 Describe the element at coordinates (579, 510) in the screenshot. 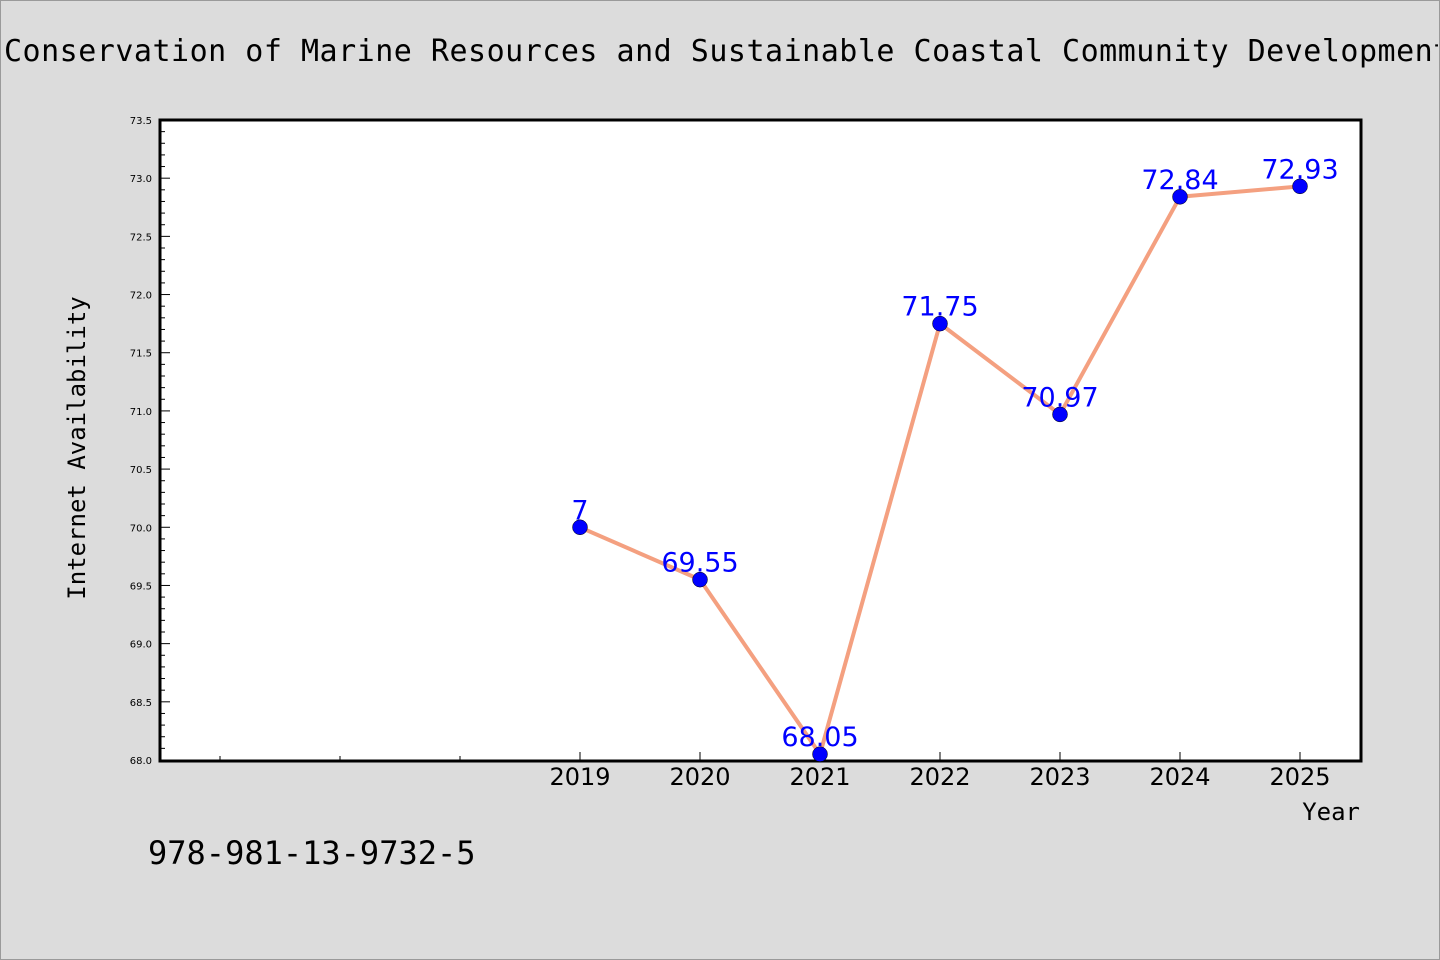

I see `data-label: 7` at that location.